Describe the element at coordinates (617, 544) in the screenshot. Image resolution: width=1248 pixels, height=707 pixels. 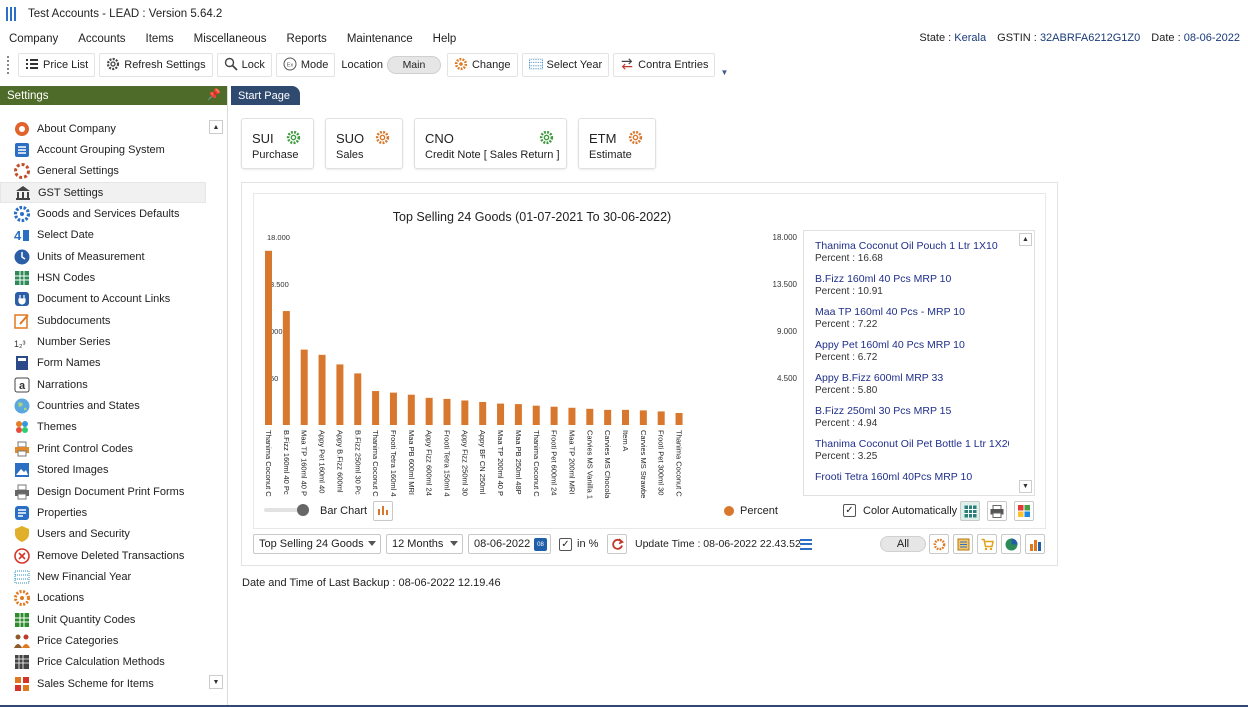
I see `refresh-button` at that location.